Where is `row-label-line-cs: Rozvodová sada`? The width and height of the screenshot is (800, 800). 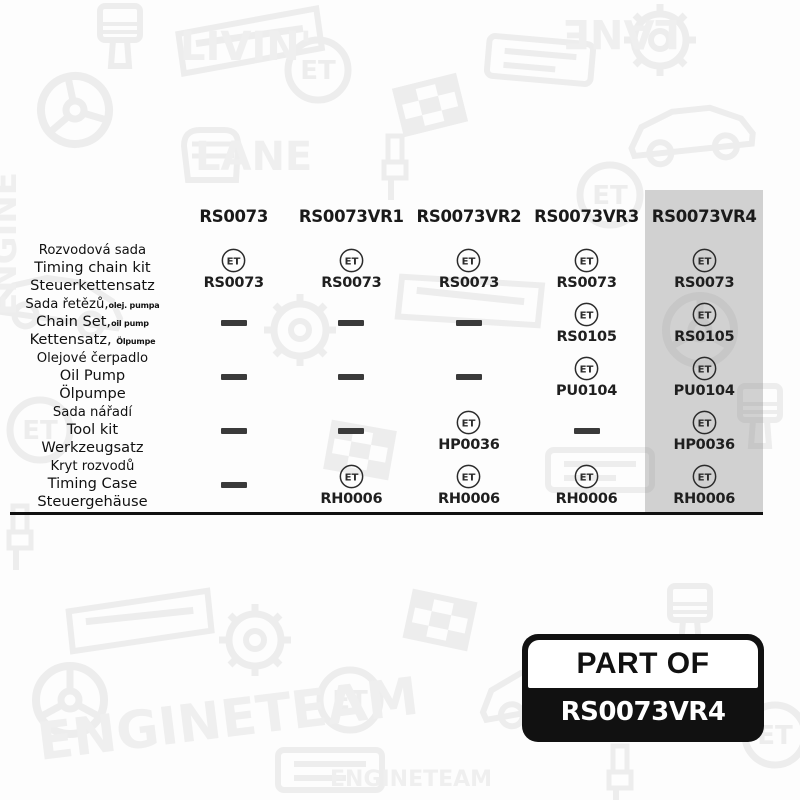
row-label-line-cs: Rozvodová sada is located at coordinates (92, 251).